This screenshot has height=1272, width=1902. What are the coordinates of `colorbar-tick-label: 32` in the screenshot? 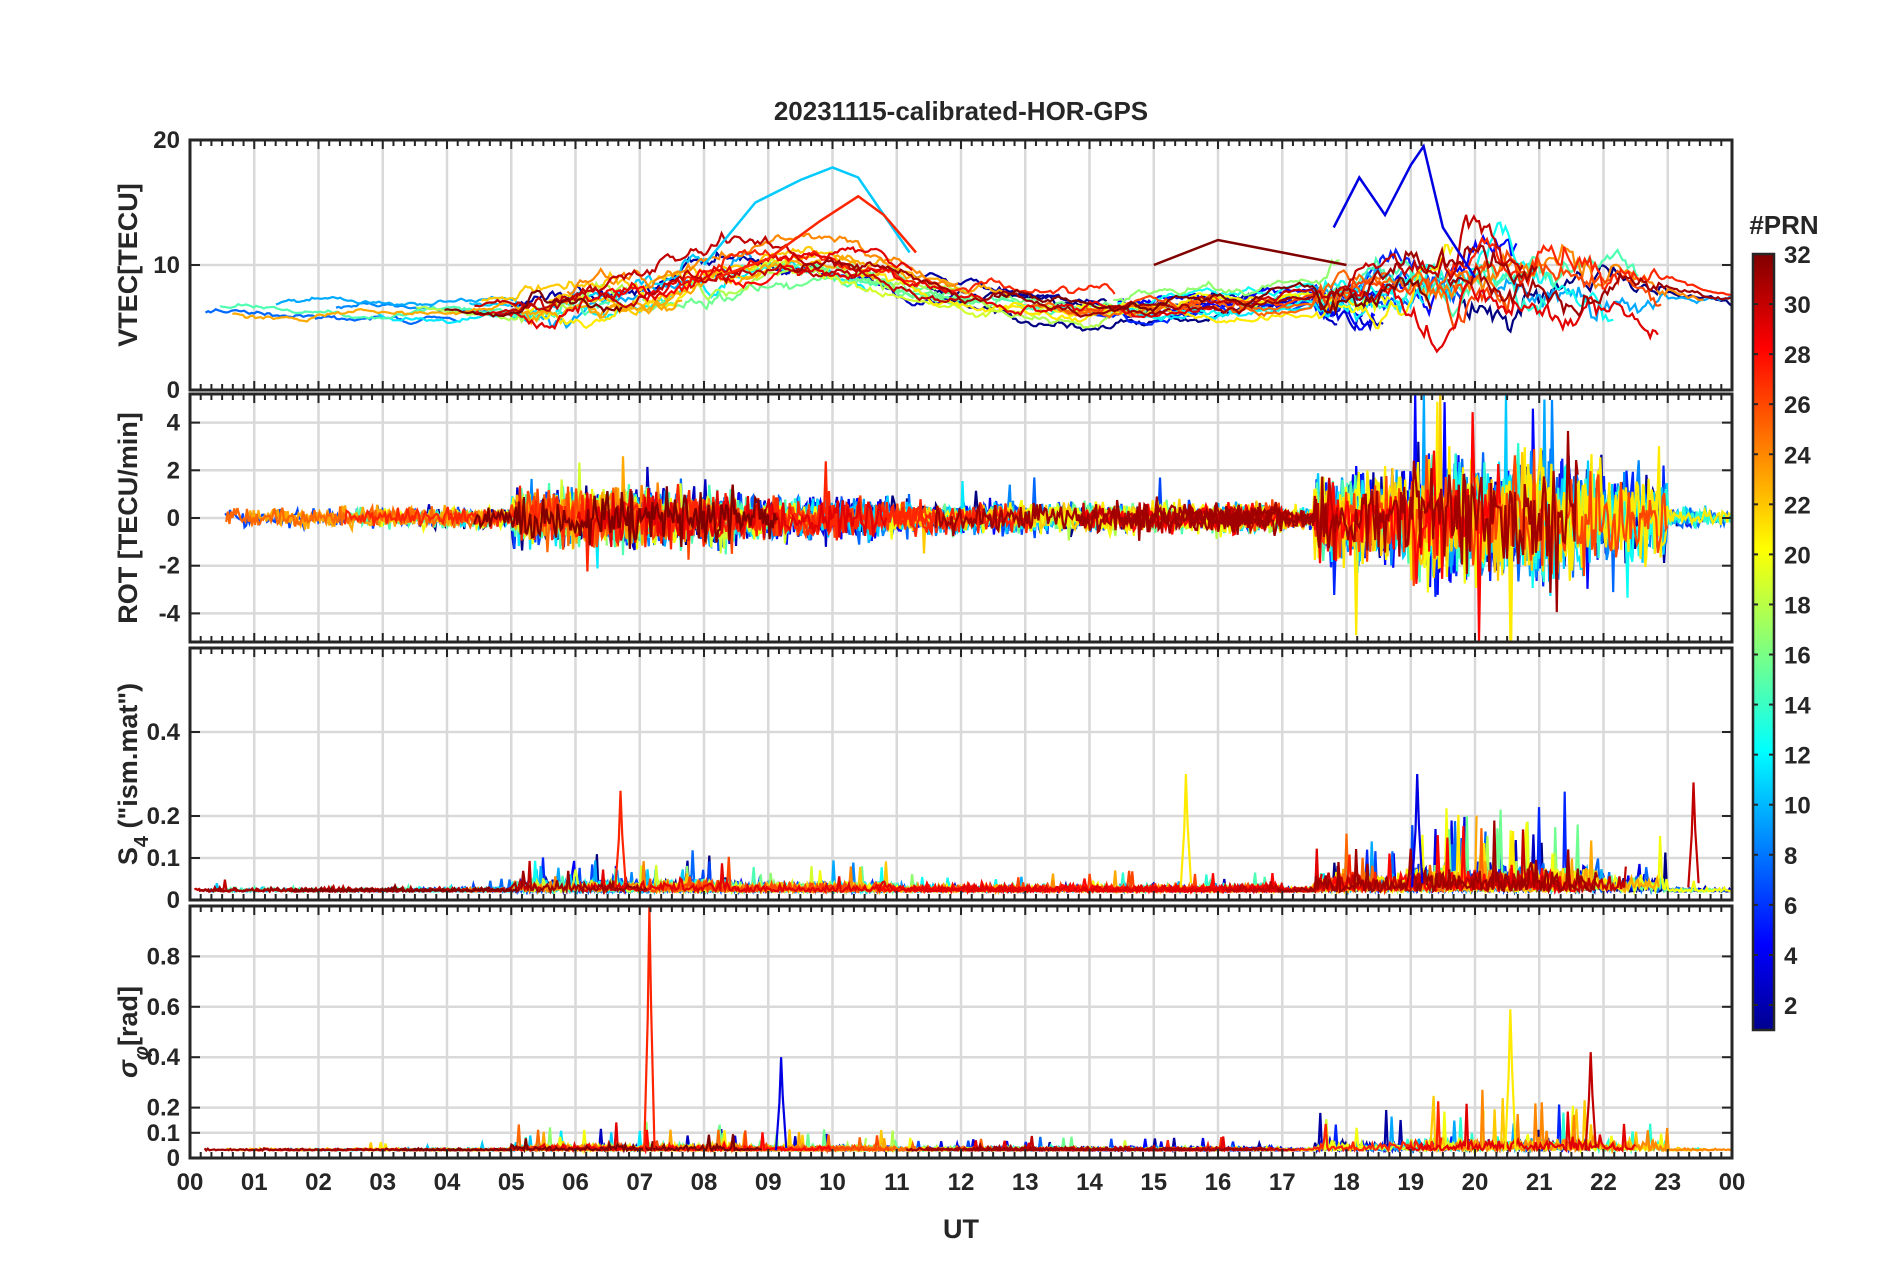 It's located at (1797, 255).